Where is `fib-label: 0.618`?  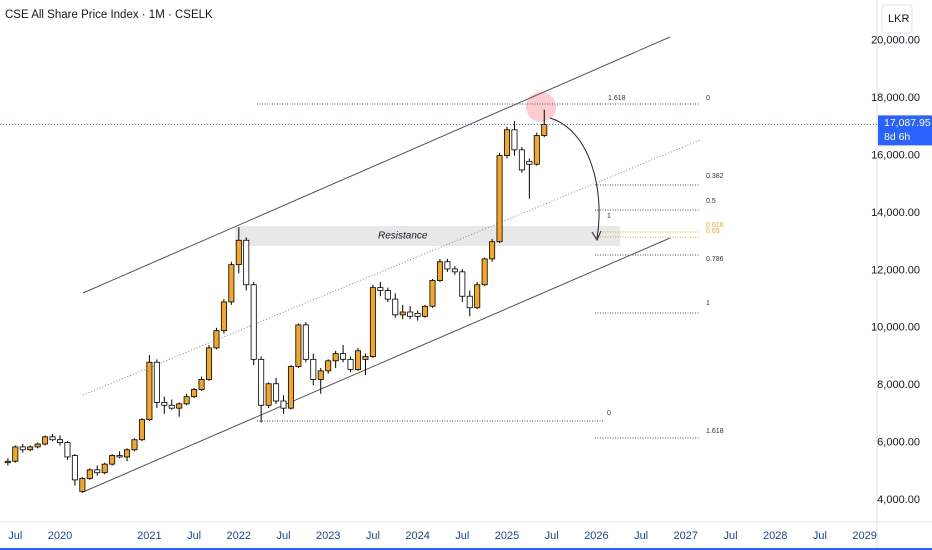
fib-label: 0.618 is located at coordinates (715, 225).